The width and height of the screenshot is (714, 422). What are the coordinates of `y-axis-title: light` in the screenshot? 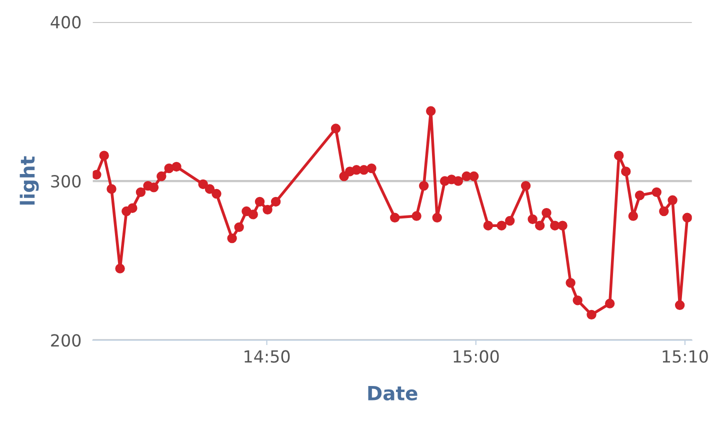 It's located at (29, 180).